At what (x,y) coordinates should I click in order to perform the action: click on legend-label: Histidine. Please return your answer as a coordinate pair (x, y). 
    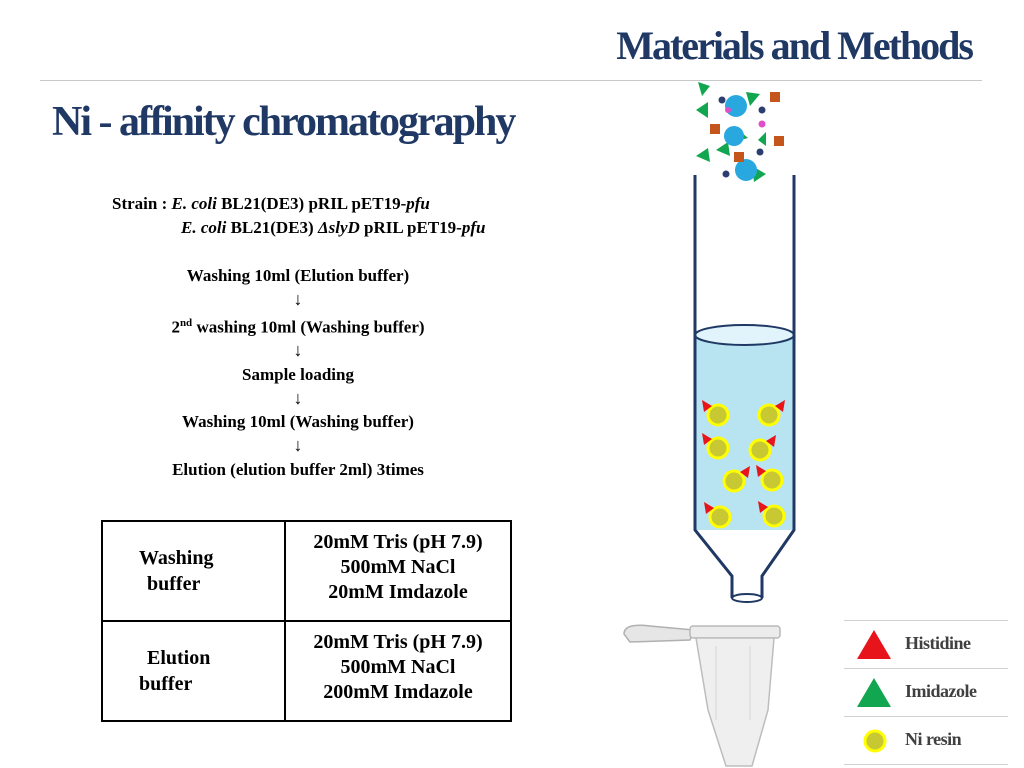
    Looking at the image, I should click on (938, 643).